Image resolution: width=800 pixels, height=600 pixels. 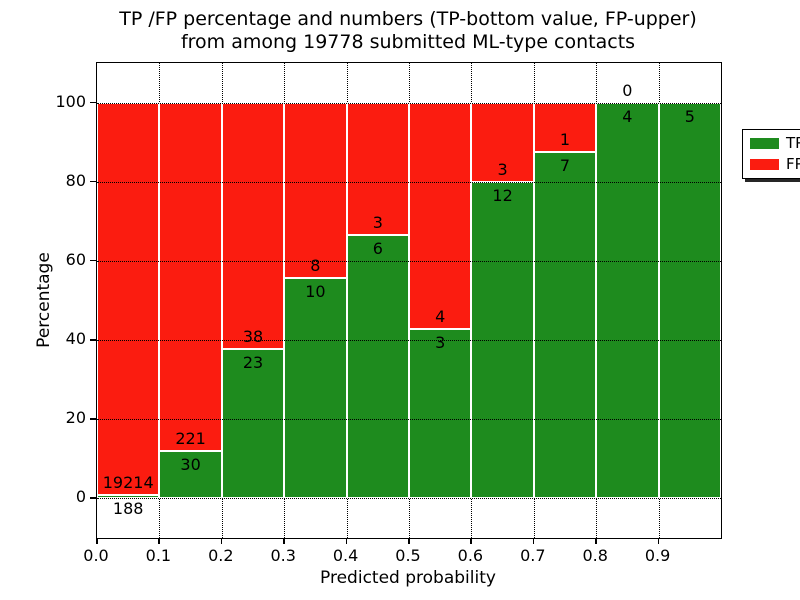 I want to click on legend: TP FP, so click(x=771, y=154).